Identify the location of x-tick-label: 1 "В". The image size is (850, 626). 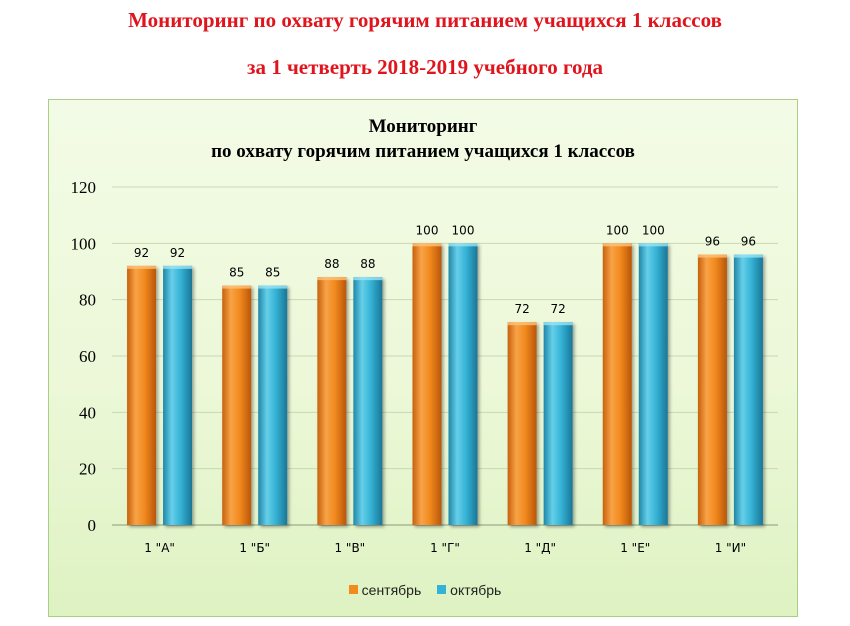
(349, 548).